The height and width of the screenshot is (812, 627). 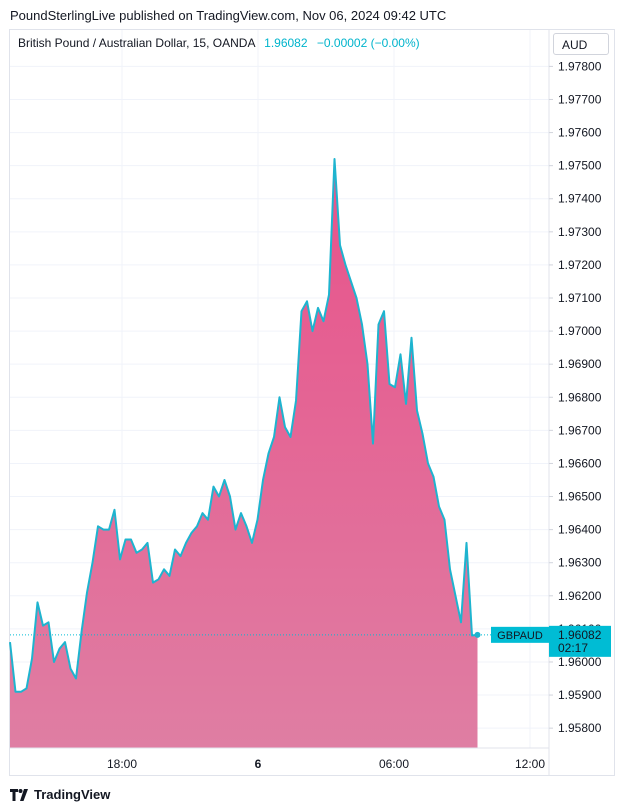 What do you see at coordinates (581, 44) in the screenshot?
I see `currency-button: AUD` at bounding box center [581, 44].